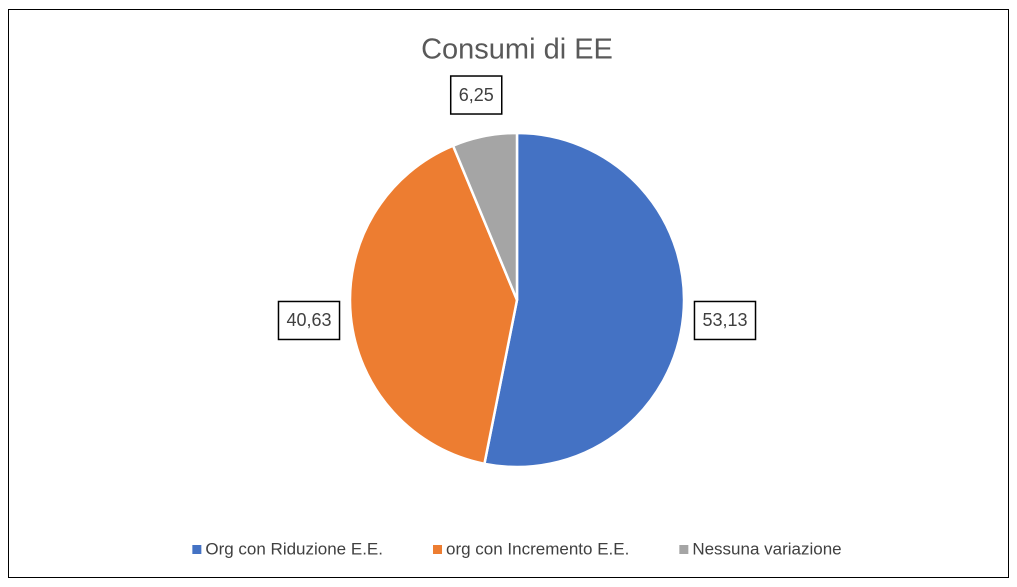 The height and width of the screenshot is (587, 1017). I want to click on data-label: 40,63, so click(308, 320).